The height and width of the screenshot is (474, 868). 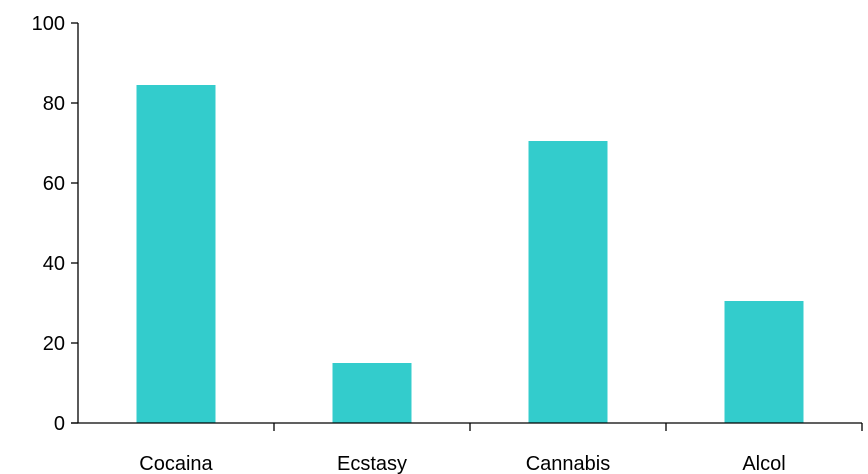 I want to click on x-axis-ticks, so click(x=568, y=427).